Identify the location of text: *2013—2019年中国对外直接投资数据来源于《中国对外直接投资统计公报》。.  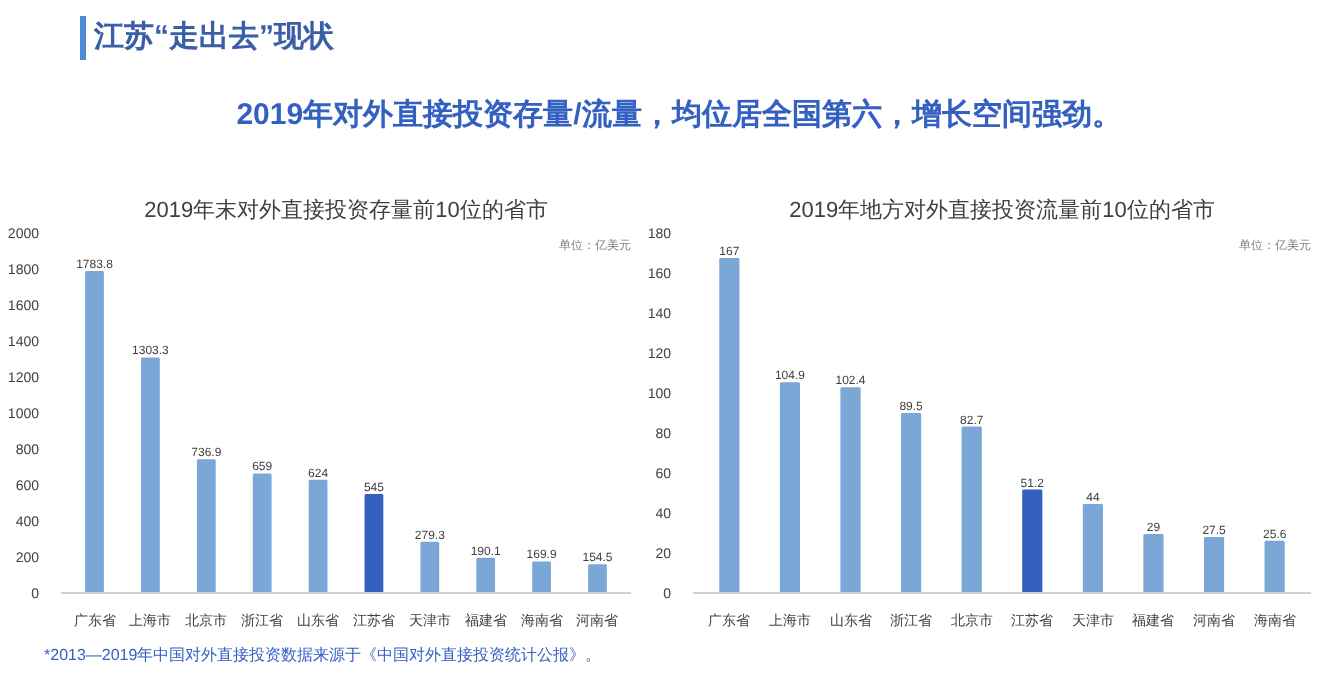
(323, 655).